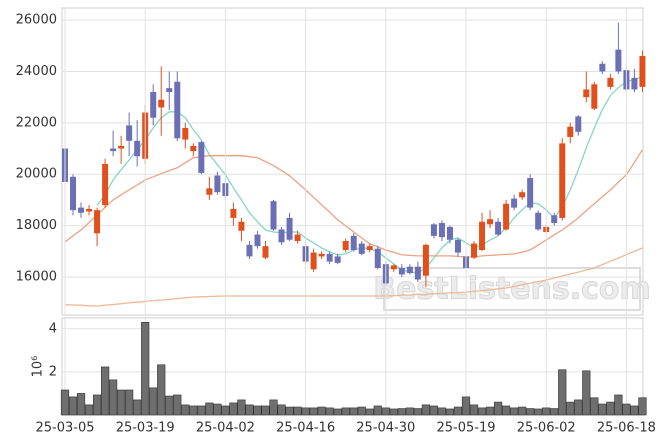 This screenshot has height=444, width=663. What do you see at coordinates (145, 428) in the screenshot?
I see `x-tick-label: 25-03-19` at bounding box center [145, 428].